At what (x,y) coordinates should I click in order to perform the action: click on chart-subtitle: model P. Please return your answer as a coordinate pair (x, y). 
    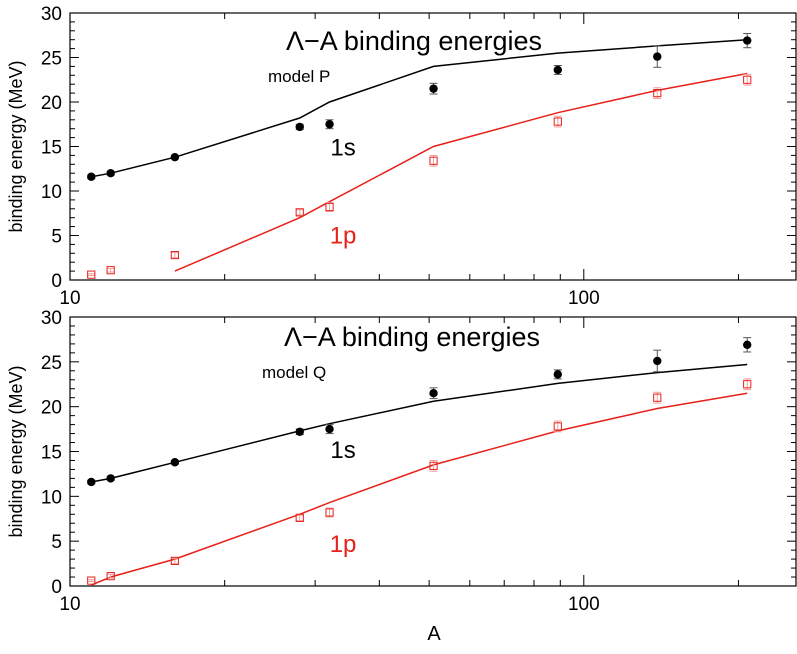
    Looking at the image, I should click on (299, 76).